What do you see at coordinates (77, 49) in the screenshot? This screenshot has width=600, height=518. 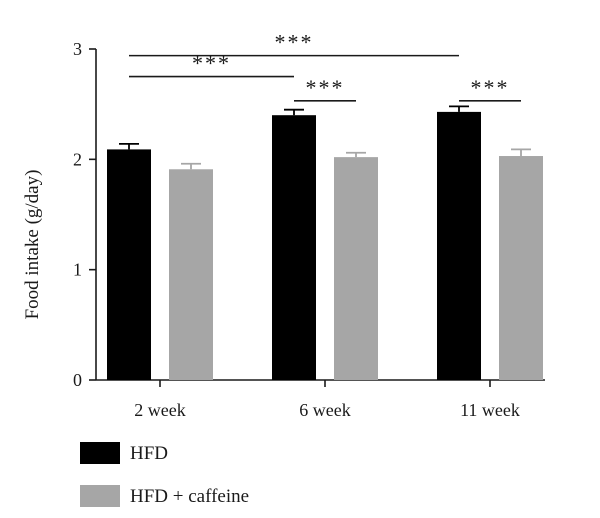 I see `y-tick-label: 3` at bounding box center [77, 49].